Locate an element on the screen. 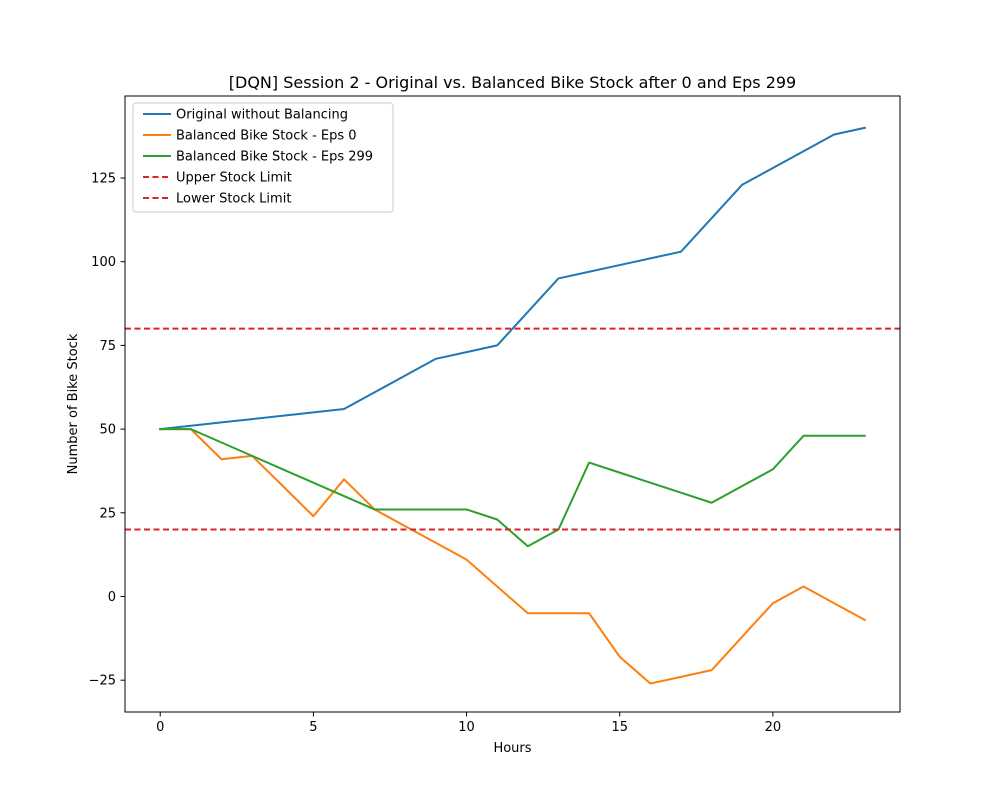 Image resolution: width=1000 pixels, height=800 pixels. y-tick-label: 125 is located at coordinates (103, 179).